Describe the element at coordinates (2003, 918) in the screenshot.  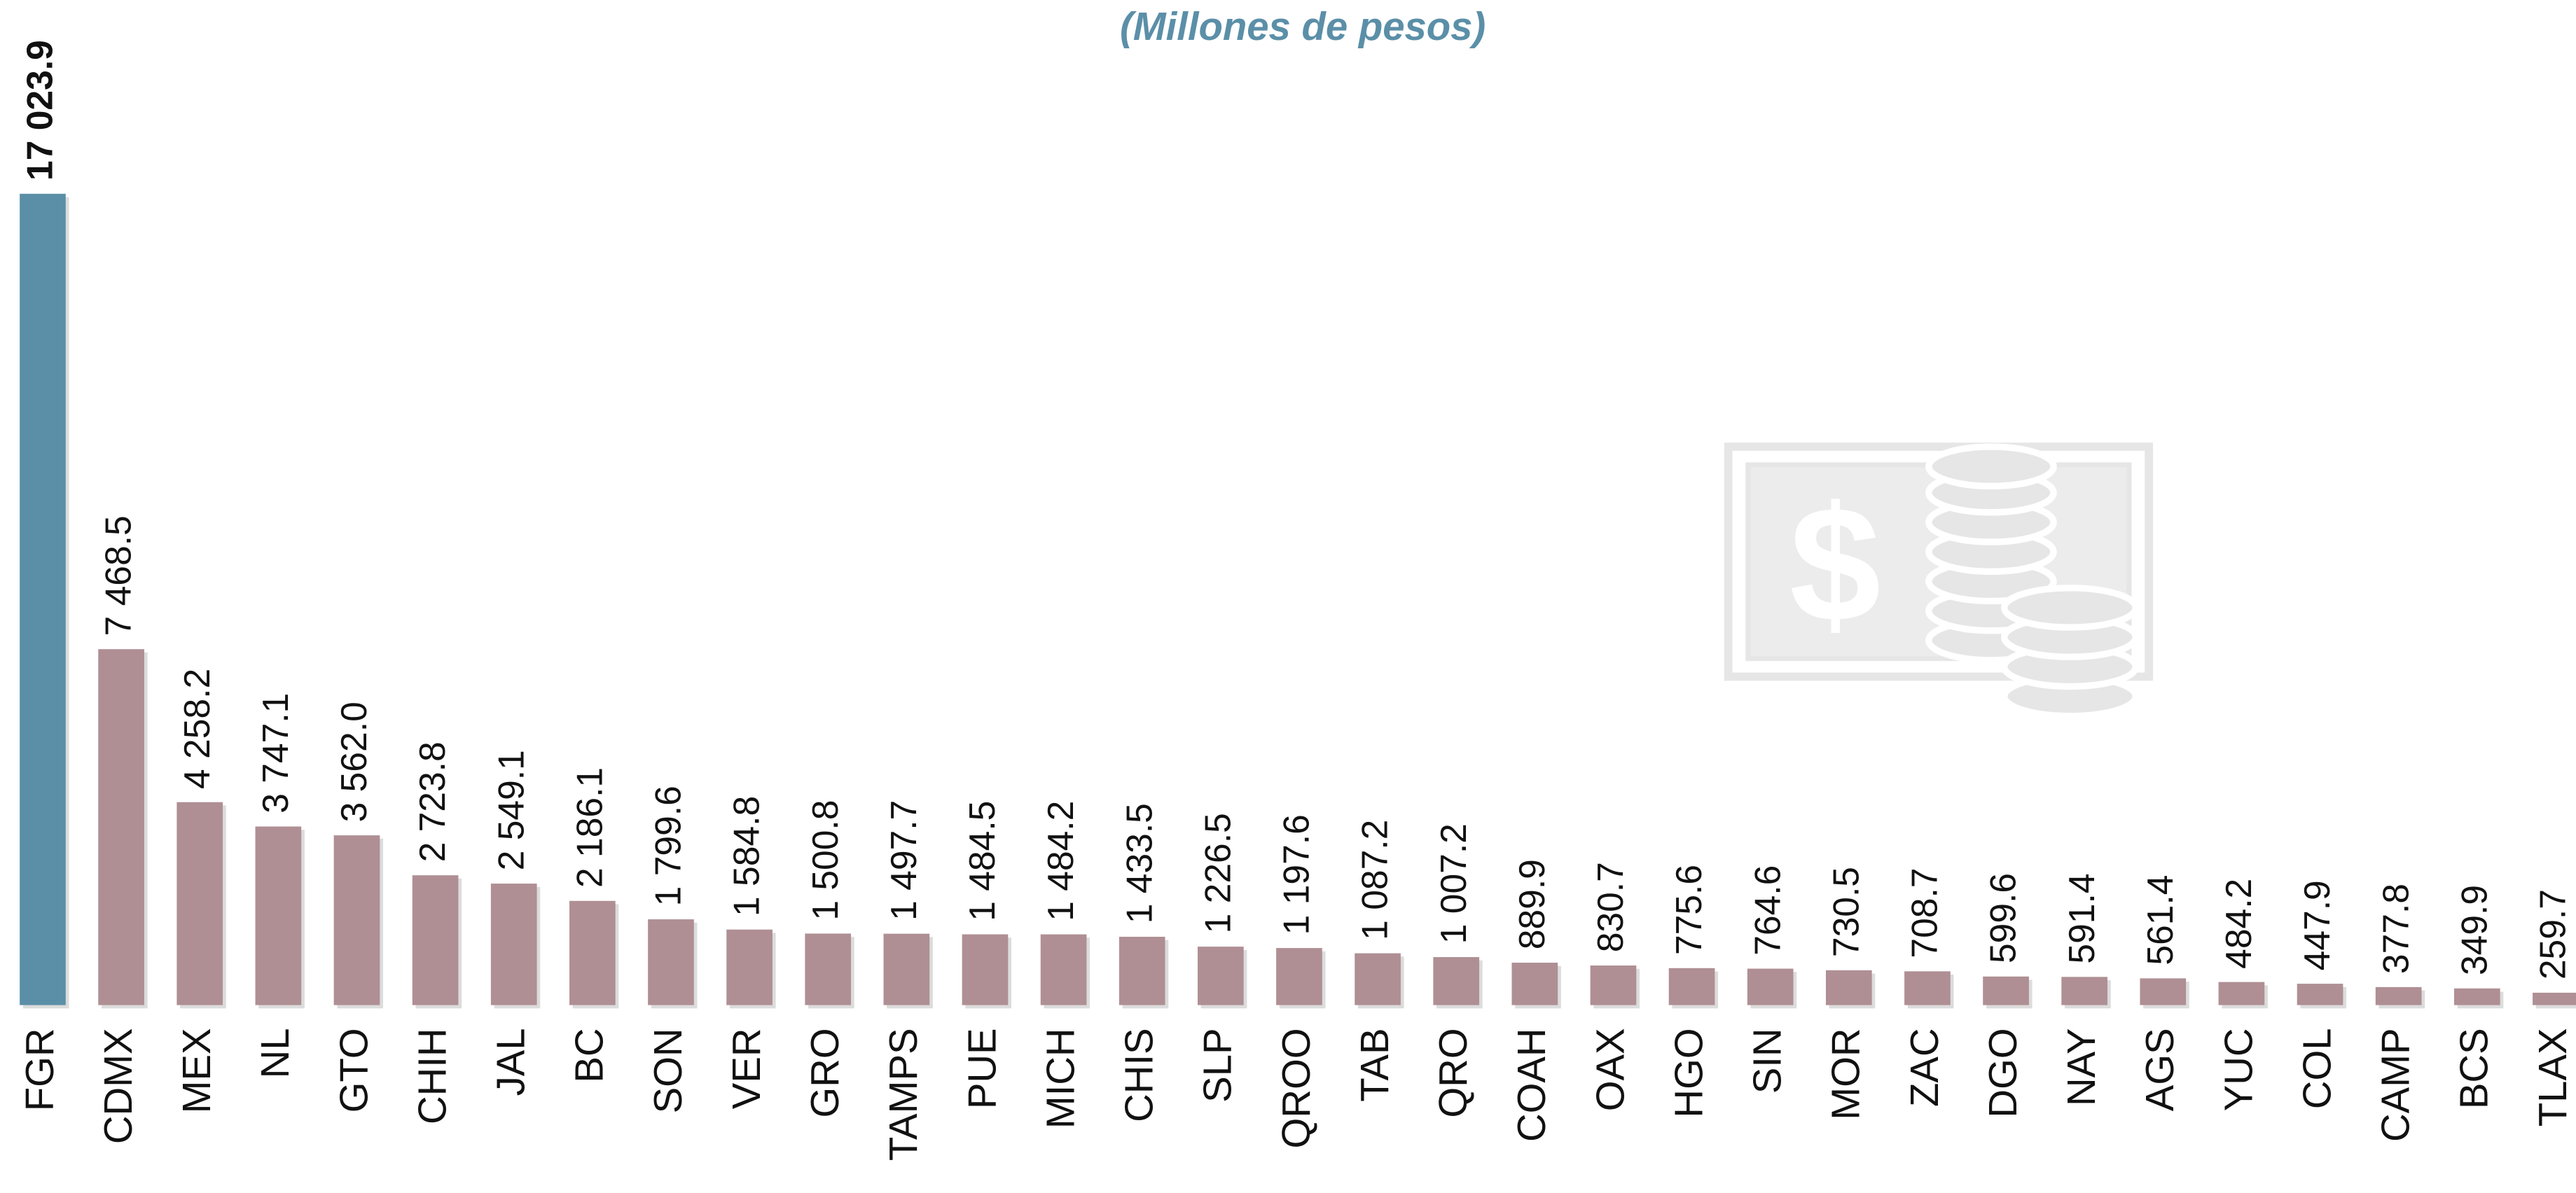
I see `value-label: 599.6` at that location.